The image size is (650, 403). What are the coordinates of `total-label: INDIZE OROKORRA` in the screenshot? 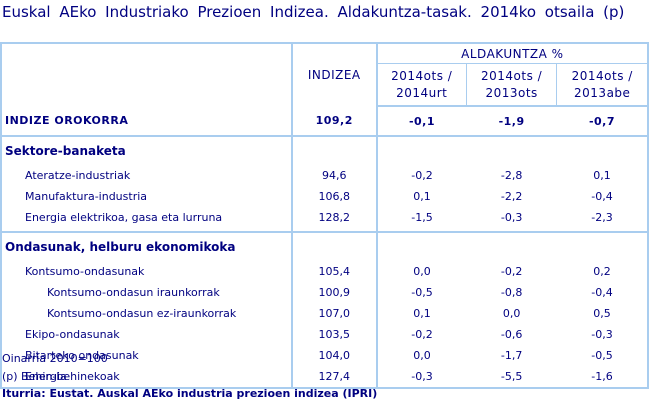 It's located at (147, 121).